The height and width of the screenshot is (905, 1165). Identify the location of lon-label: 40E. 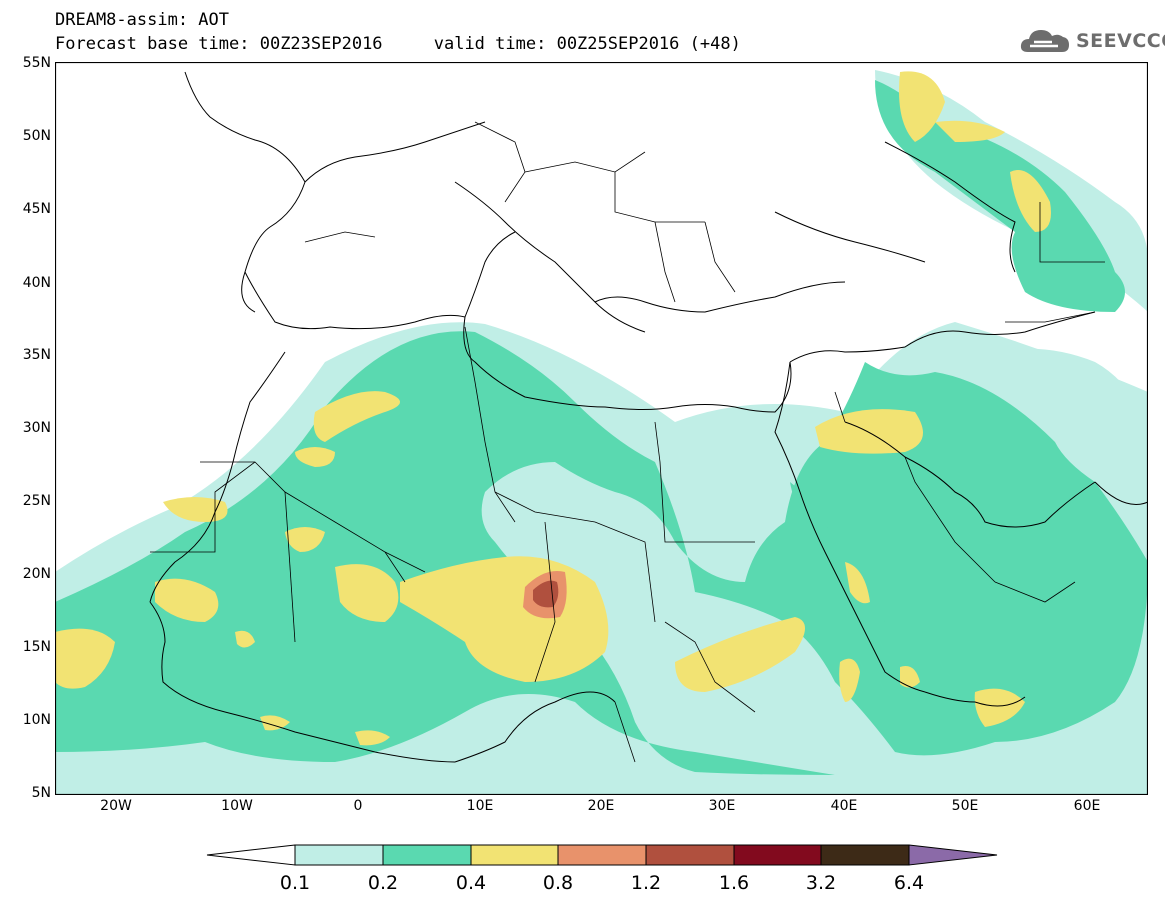
(844, 806).